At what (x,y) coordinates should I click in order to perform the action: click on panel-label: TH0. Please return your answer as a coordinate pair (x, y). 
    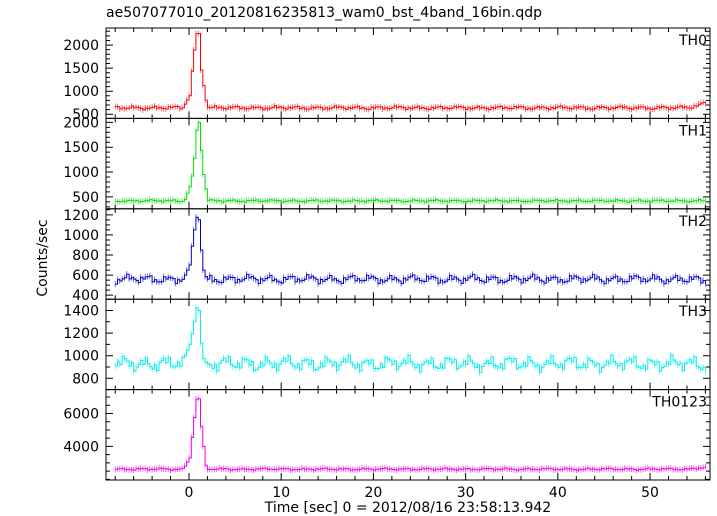
    Looking at the image, I should click on (692, 41).